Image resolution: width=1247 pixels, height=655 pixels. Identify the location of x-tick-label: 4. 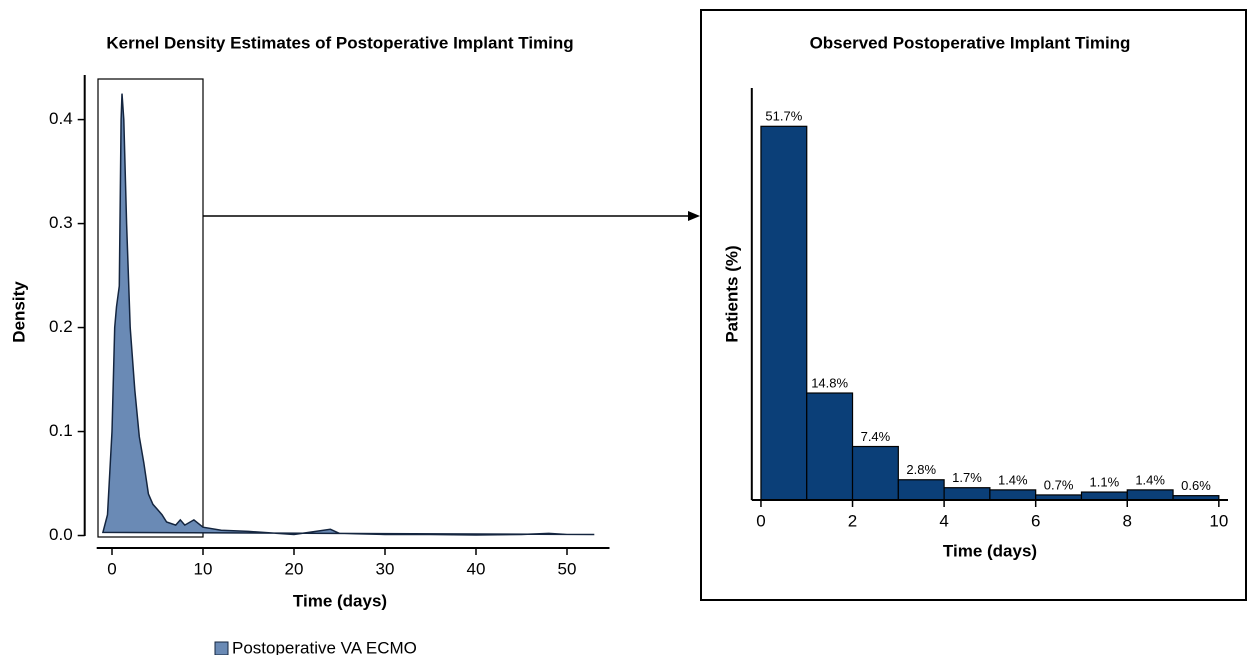
(943, 520).